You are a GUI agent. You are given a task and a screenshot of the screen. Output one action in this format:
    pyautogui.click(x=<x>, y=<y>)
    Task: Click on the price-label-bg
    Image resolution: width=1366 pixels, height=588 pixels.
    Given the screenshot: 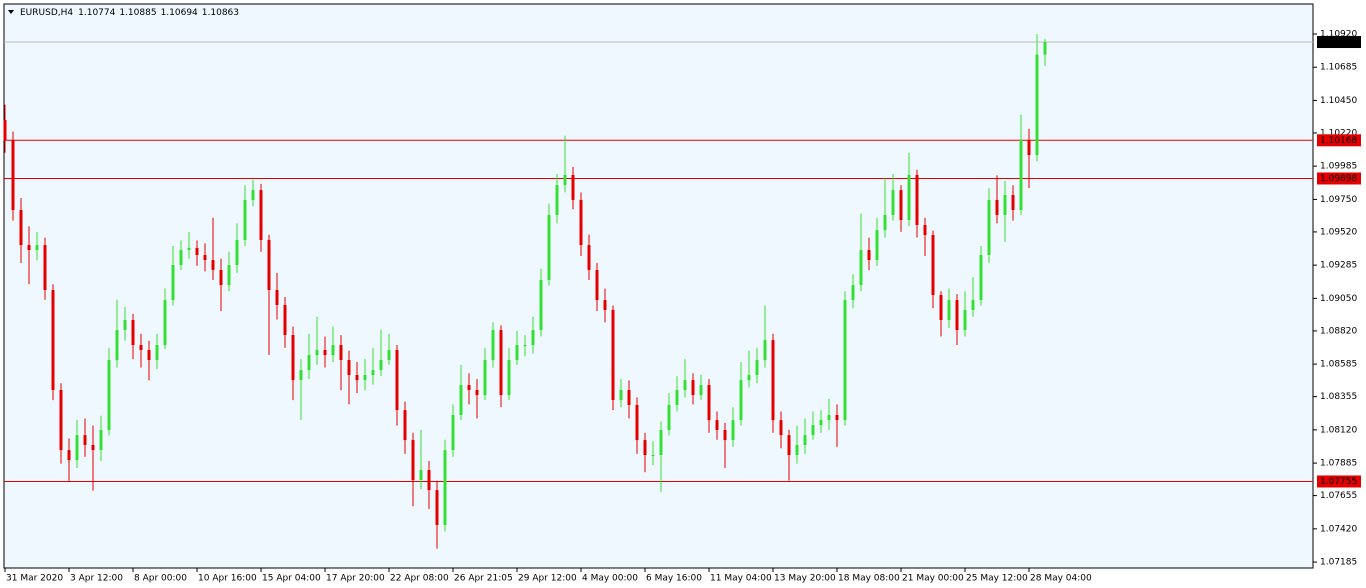 What is the action you would take?
    pyautogui.click(x=1339, y=42)
    